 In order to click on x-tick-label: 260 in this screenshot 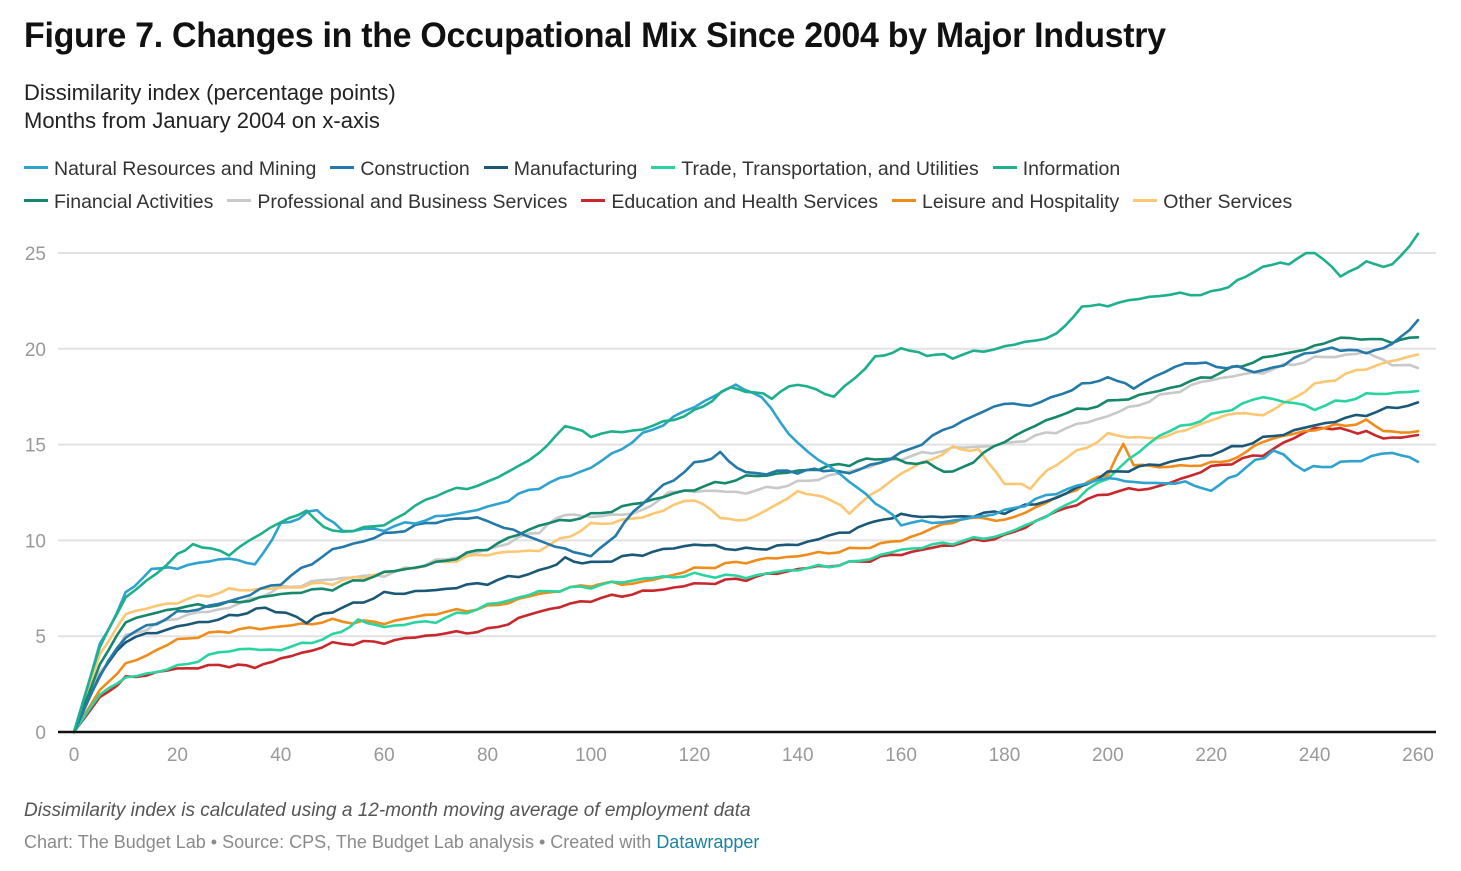, I will do `click(1418, 755)`.